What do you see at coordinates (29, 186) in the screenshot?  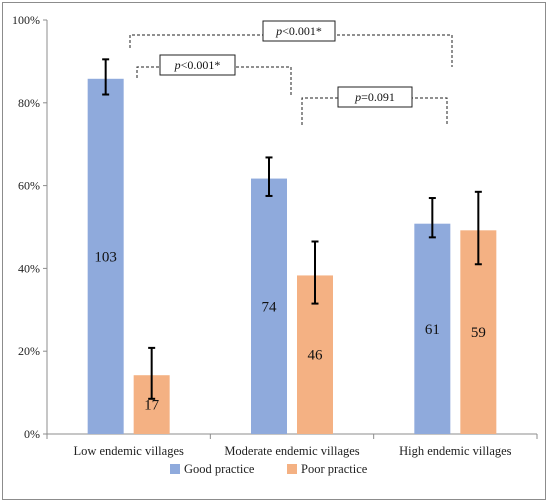 I see `y-tick-label: 60%` at bounding box center [29, 186].